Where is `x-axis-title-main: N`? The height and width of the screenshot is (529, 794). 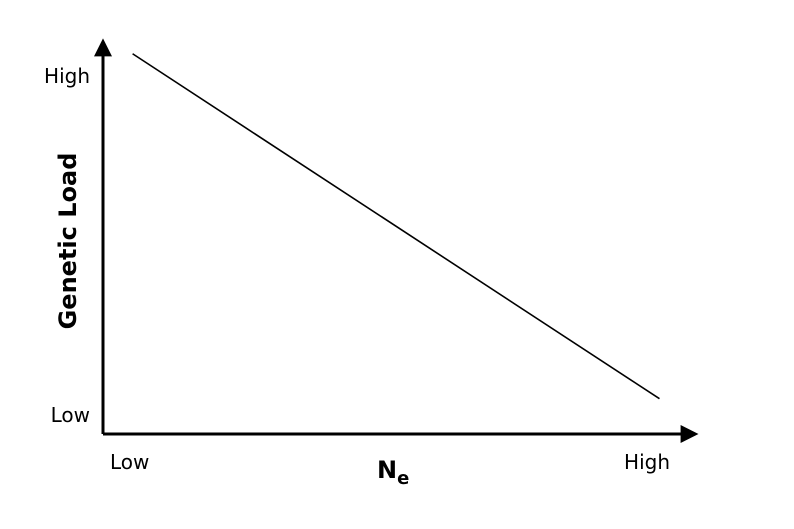
x-axis-title-main: N is located at coordinates (387, 470).